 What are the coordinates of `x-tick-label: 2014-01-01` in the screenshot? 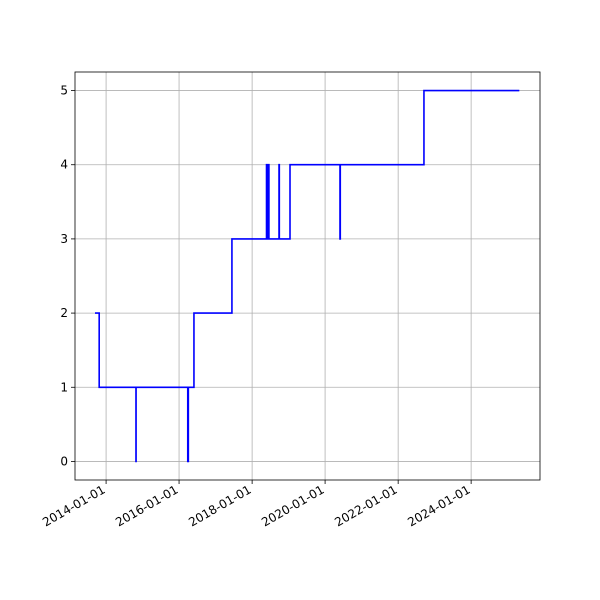 It's located at (73, 505).